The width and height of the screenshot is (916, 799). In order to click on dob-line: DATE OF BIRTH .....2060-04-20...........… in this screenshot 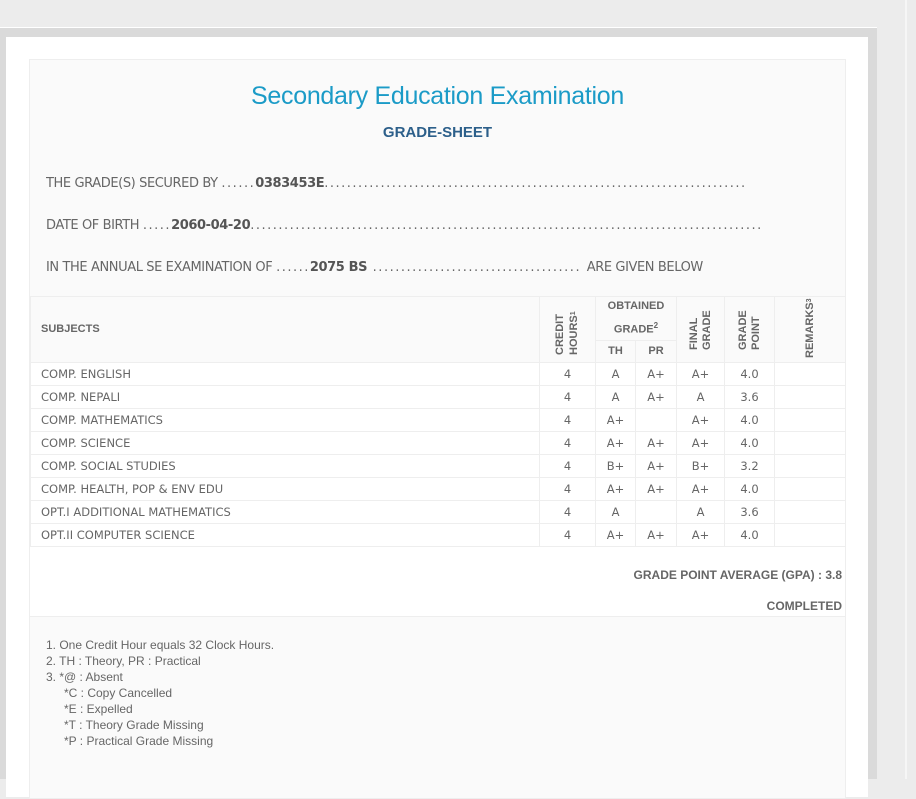, I will do `click(404, 225)`.